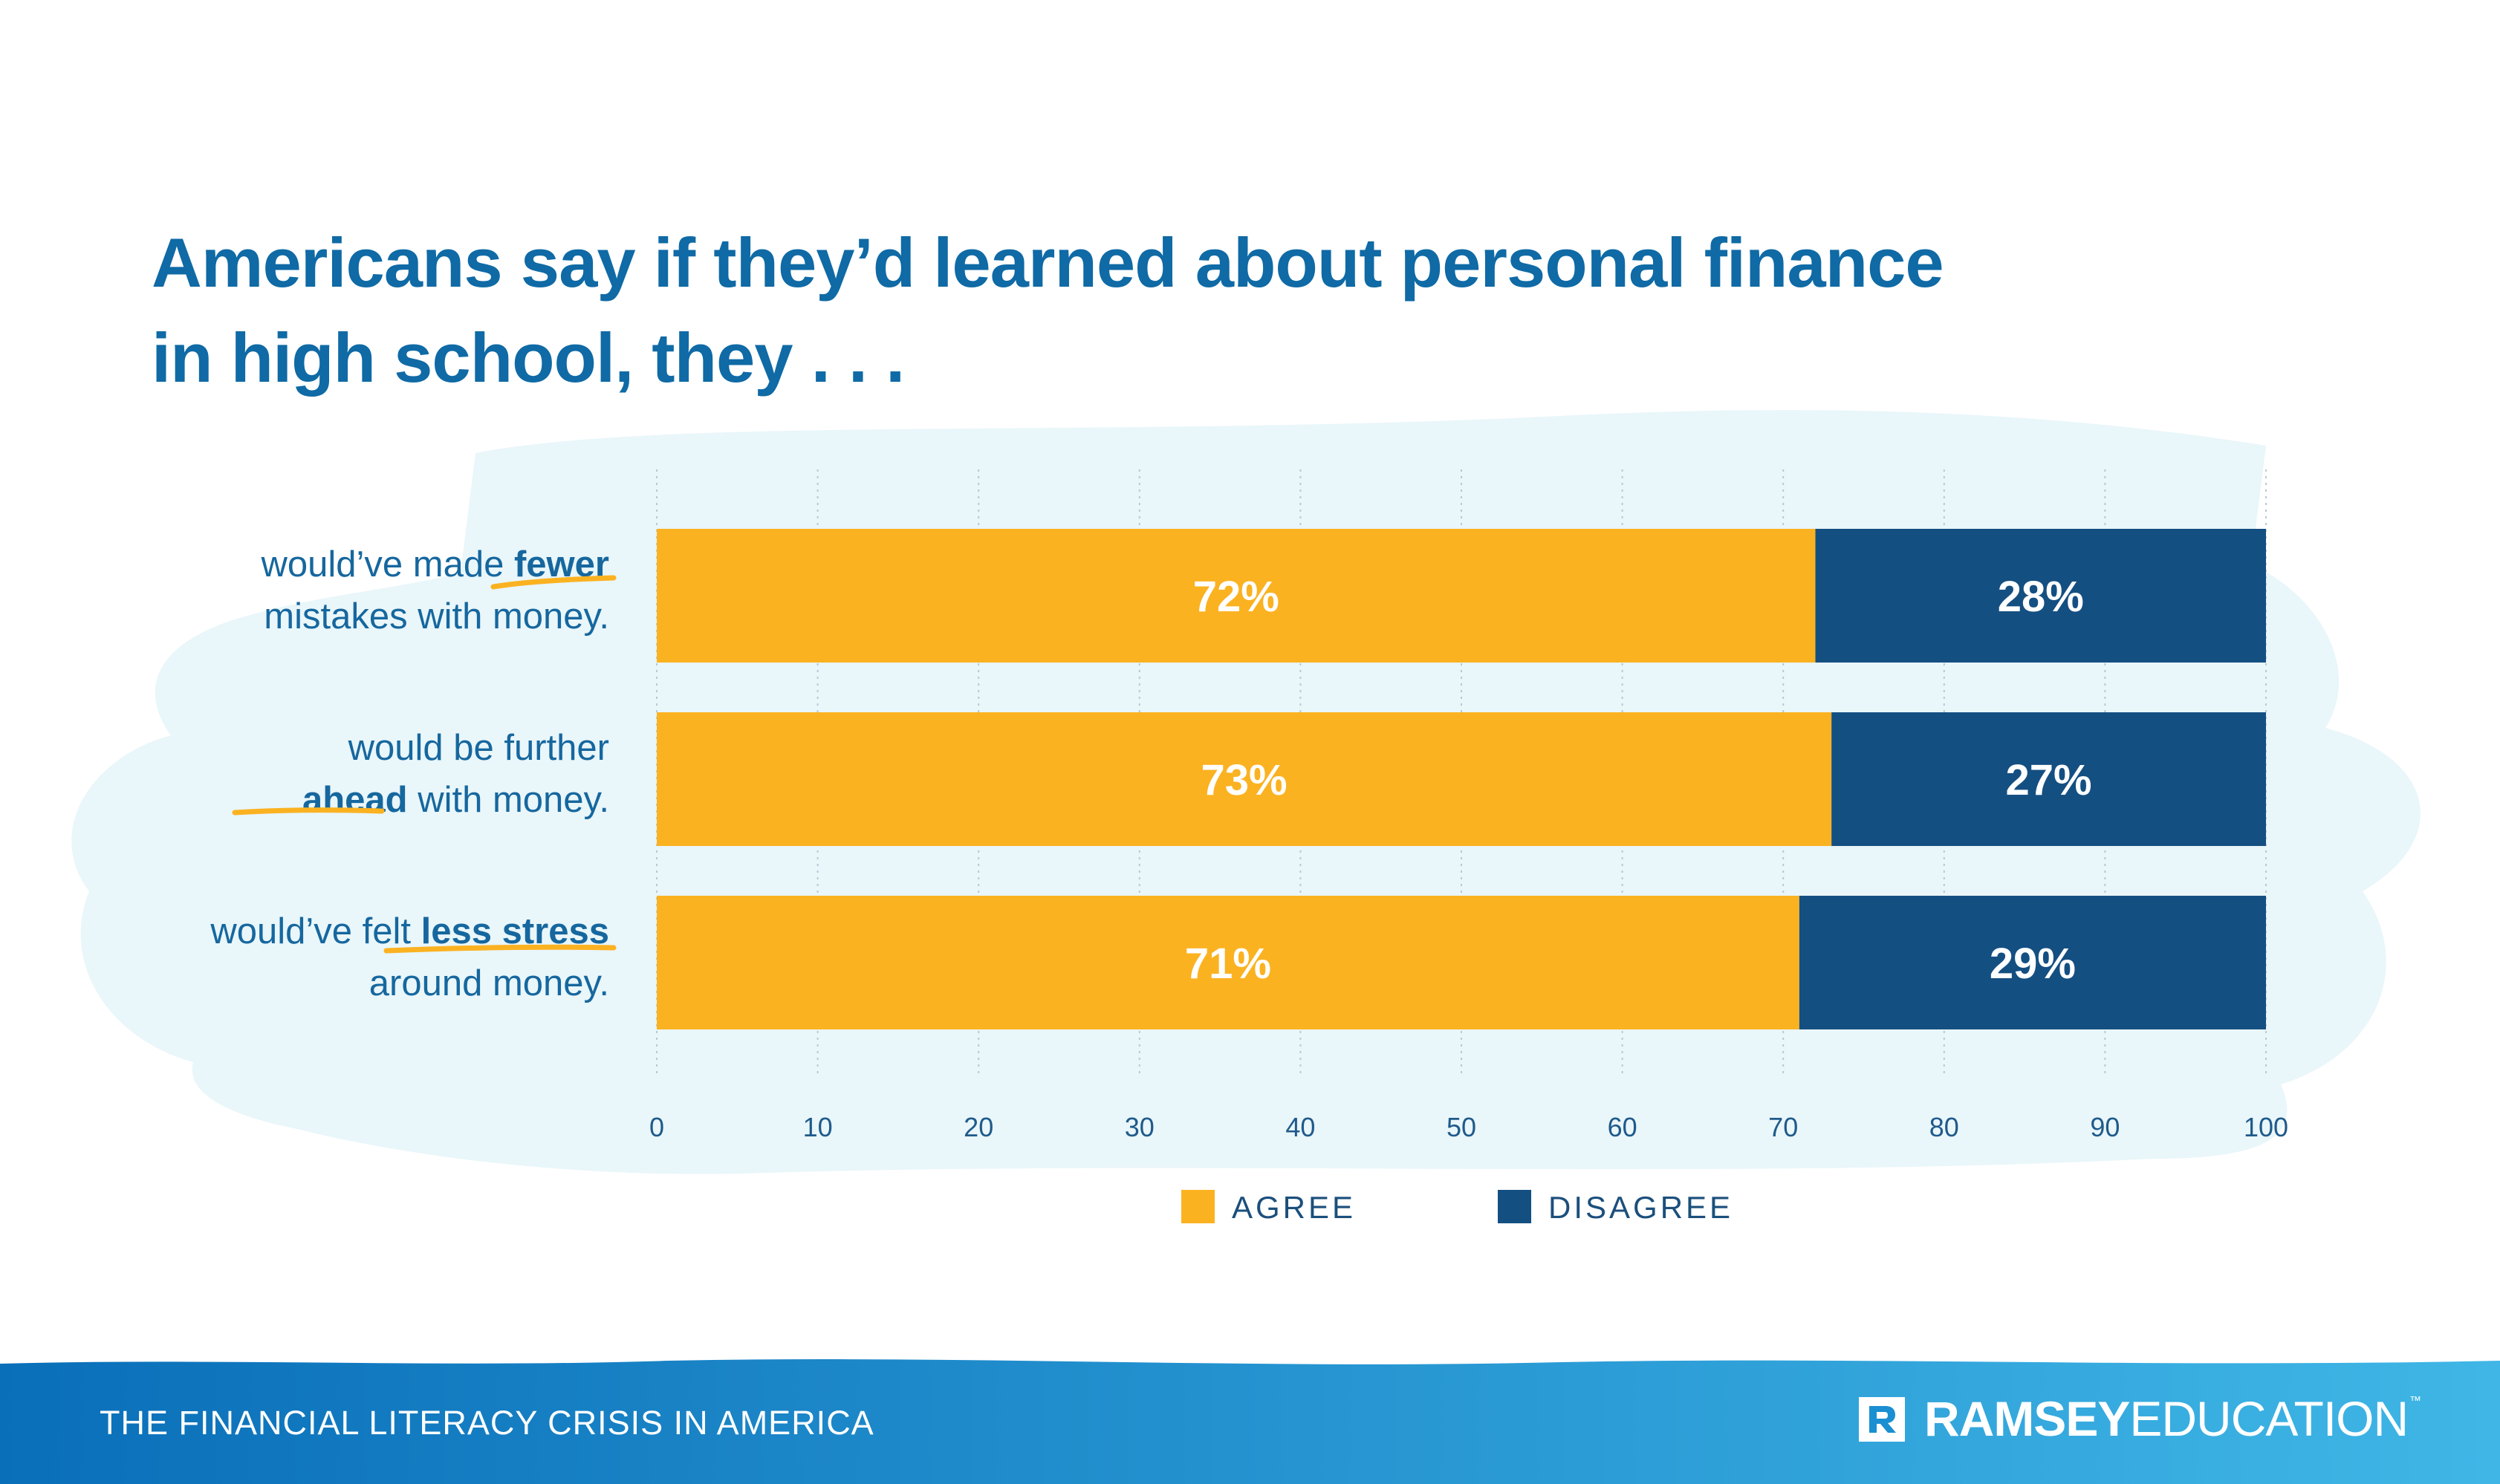 The width and height of the screenshot is (2500, 1484). I want to click on legend: AGREE DISAGREE, so click(1457, 1208).